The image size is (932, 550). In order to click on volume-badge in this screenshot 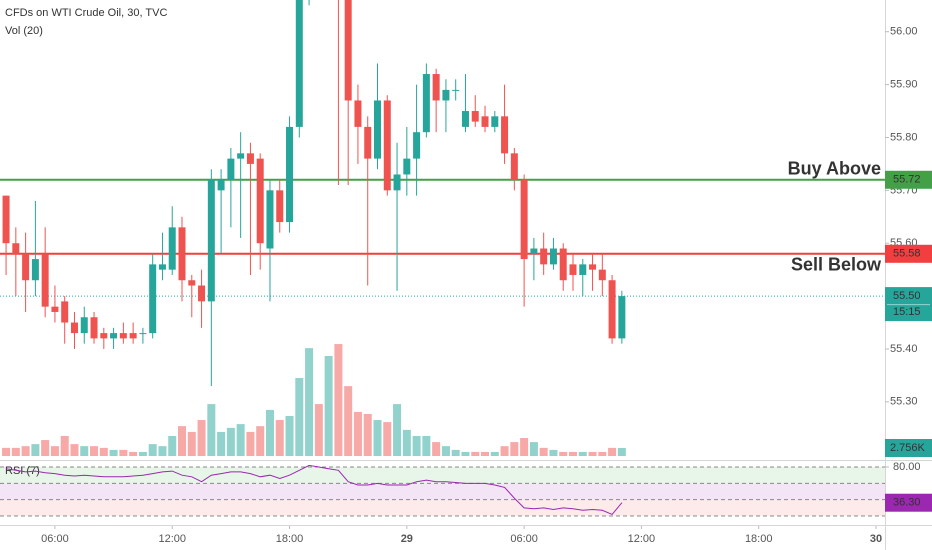, I will do `click(908, 448)`.